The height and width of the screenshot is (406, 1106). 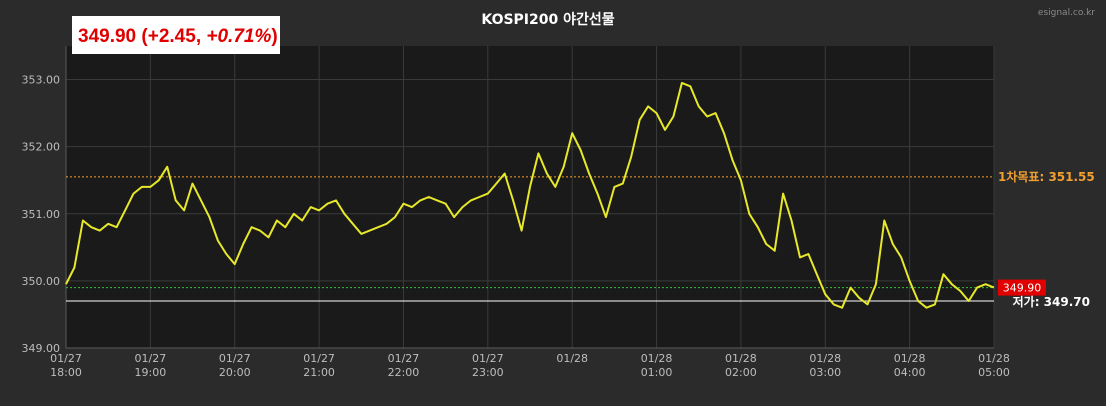 What do you see at coordinates (547, 19) in the screenshot?
I see `chart-title: KOSPI200 야간선물` at bounding box center [547, 19].